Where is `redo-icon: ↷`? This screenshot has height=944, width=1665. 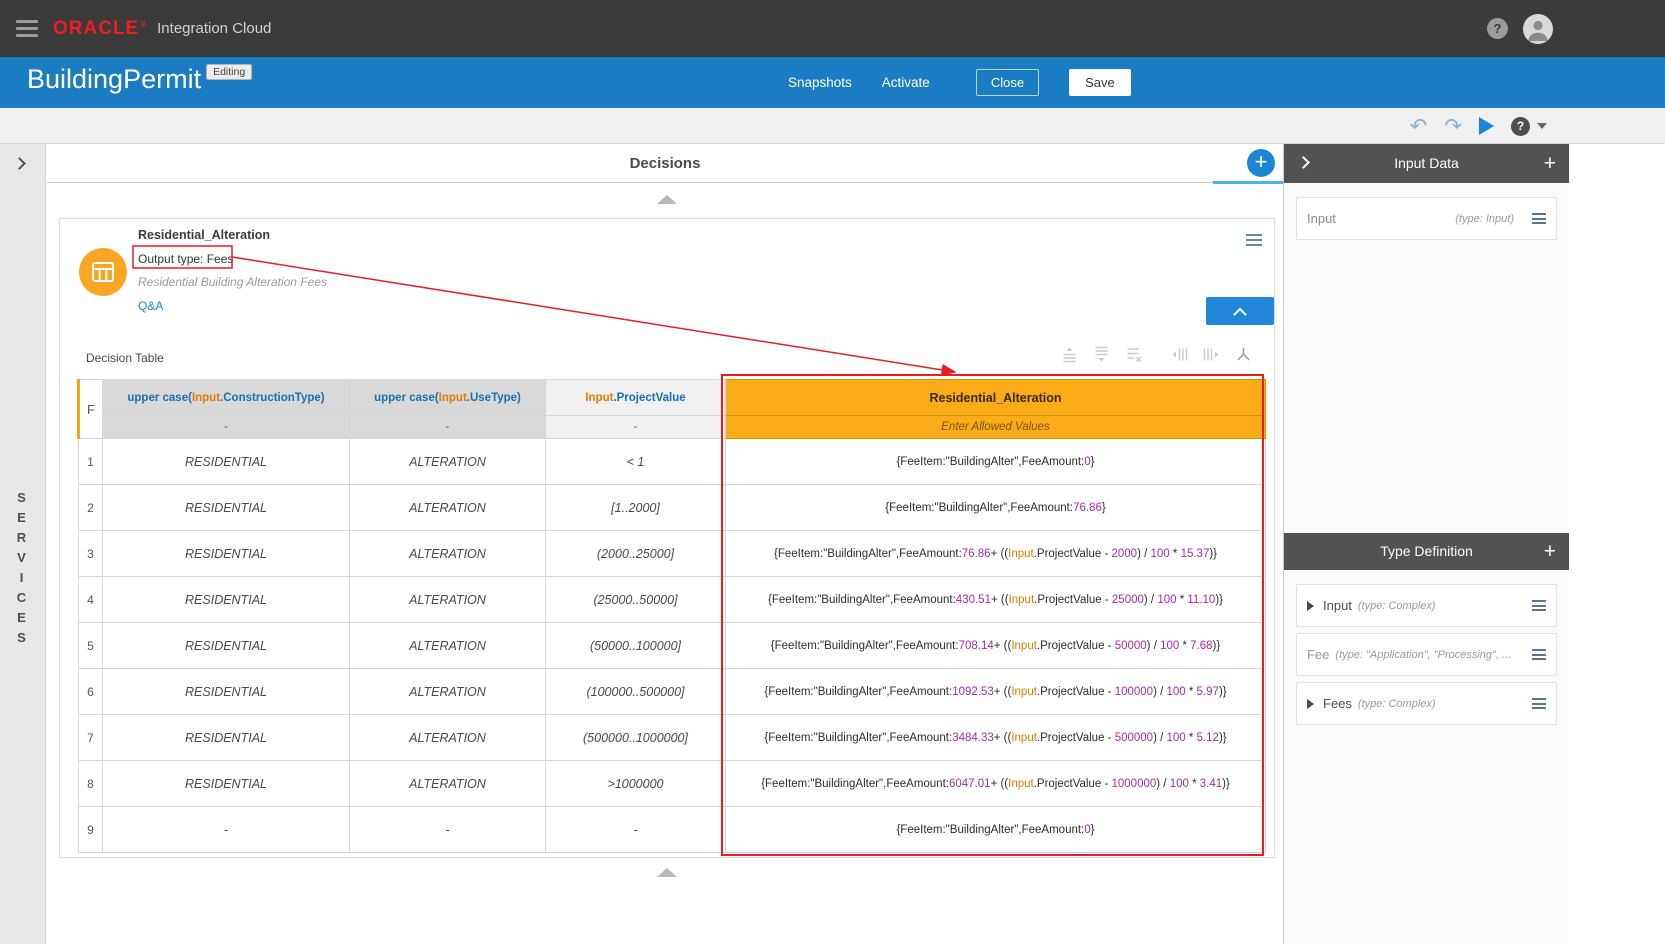 redo-icon: ↷ is located at coordinates (1453, 126).